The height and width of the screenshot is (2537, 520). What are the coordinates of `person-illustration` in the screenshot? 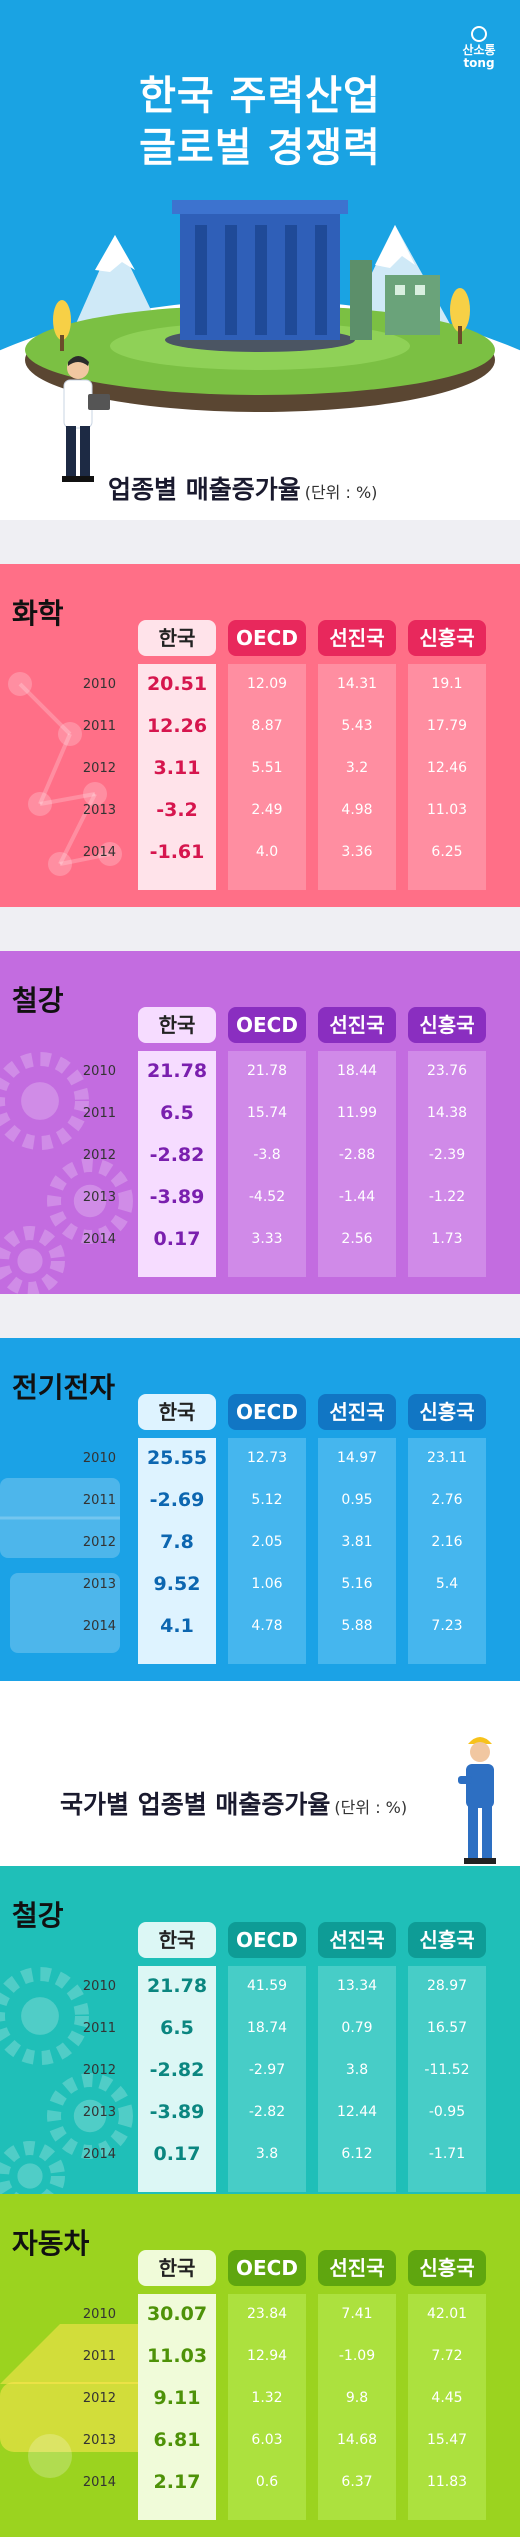 It's located at (86, 419).